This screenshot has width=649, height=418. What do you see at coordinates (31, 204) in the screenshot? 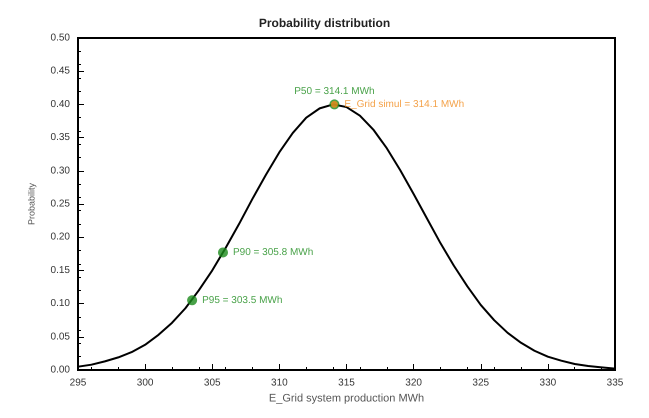
I see `y-axis-title: Probability` at bounding box center [31, 204].